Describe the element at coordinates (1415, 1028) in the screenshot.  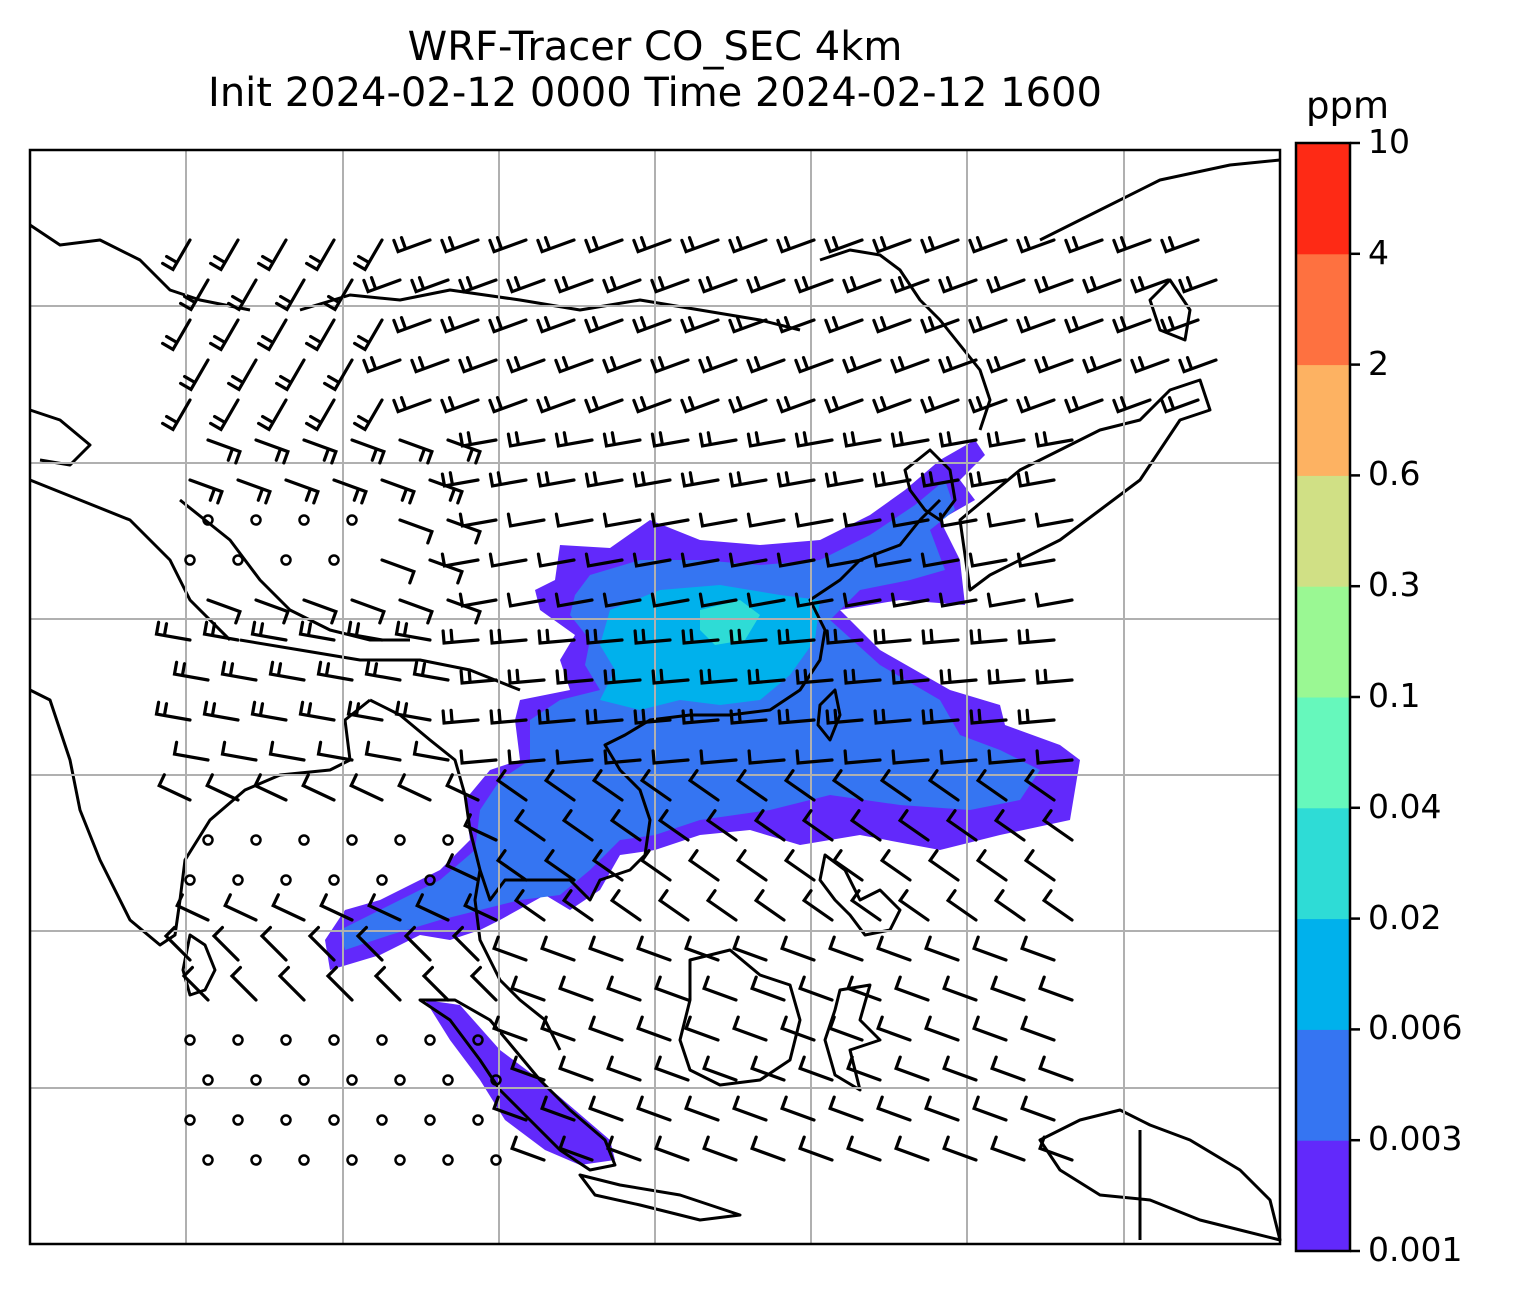
I see `colorbar-tick-label: 0.006` at that location.